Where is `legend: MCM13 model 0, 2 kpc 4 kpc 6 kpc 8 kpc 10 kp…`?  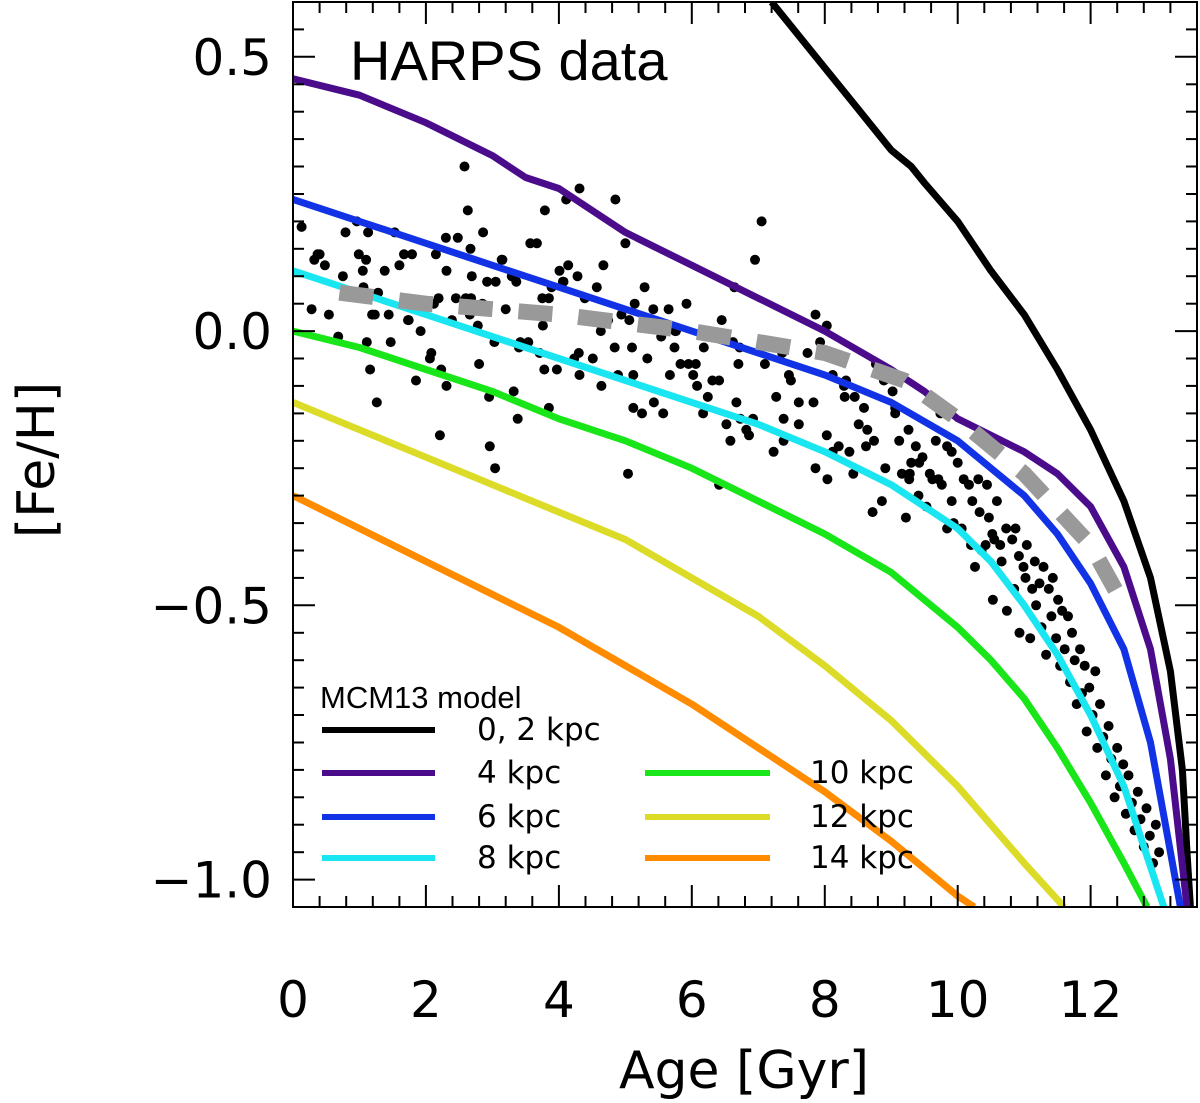
legend: MCM13 model 0, 2 kpc 4 kpc 6 kpc 8 kpc 10 kp… is located at coordinates (617, 778).